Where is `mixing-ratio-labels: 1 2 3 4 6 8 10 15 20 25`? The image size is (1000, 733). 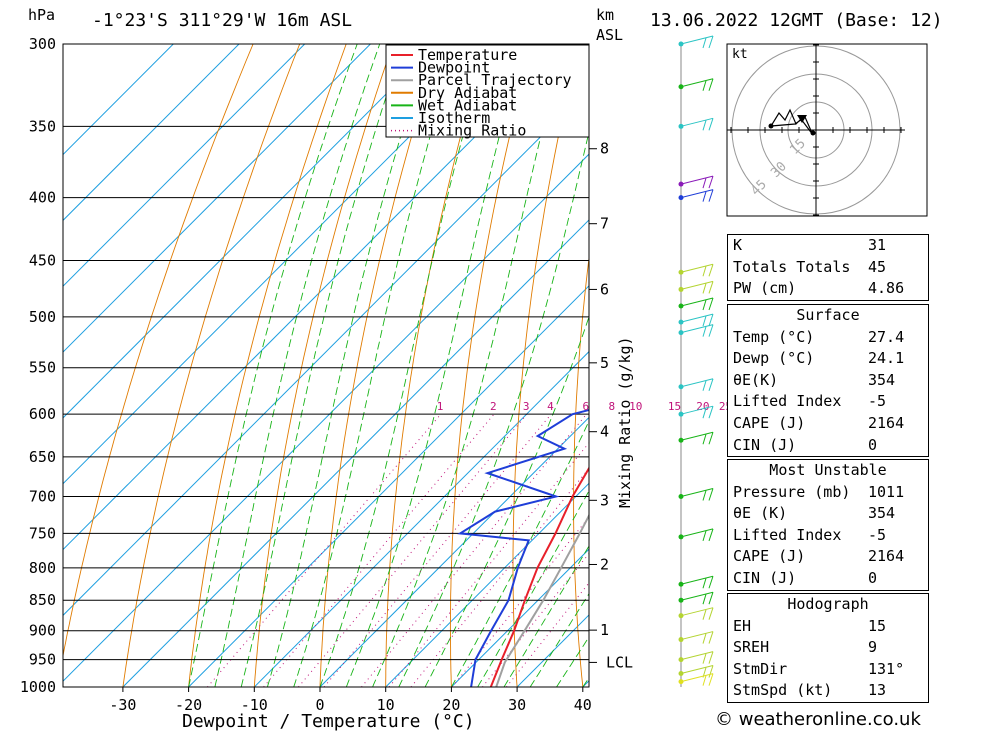 mixing-ratio-labels: 1 2 3 4 6 8 10 15 20 25 is located at coordinates (584, 406).